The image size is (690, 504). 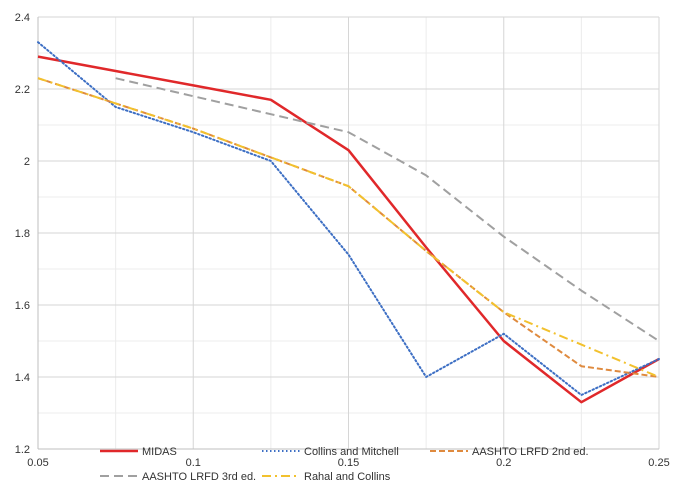 What do you see at coordinates (27, 162) in the screenshot?
I see `y-tick-label: 2` at bounding box center [27, 162].